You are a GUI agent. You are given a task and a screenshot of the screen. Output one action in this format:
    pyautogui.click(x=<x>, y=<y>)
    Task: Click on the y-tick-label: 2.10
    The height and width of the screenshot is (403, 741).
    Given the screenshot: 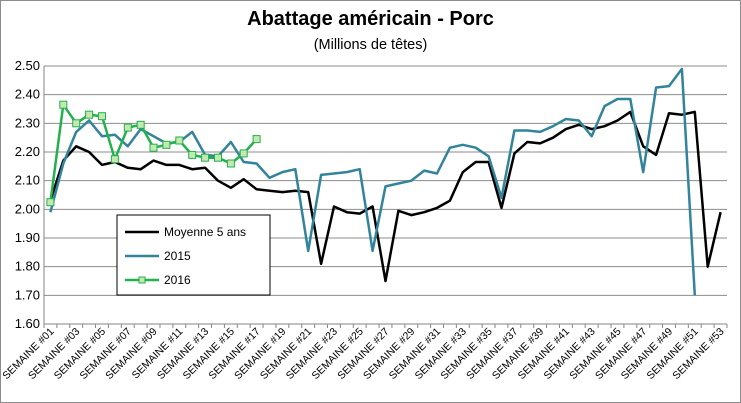 What is the action you would take?
    pyautogui.click(x=27, y=180)
    